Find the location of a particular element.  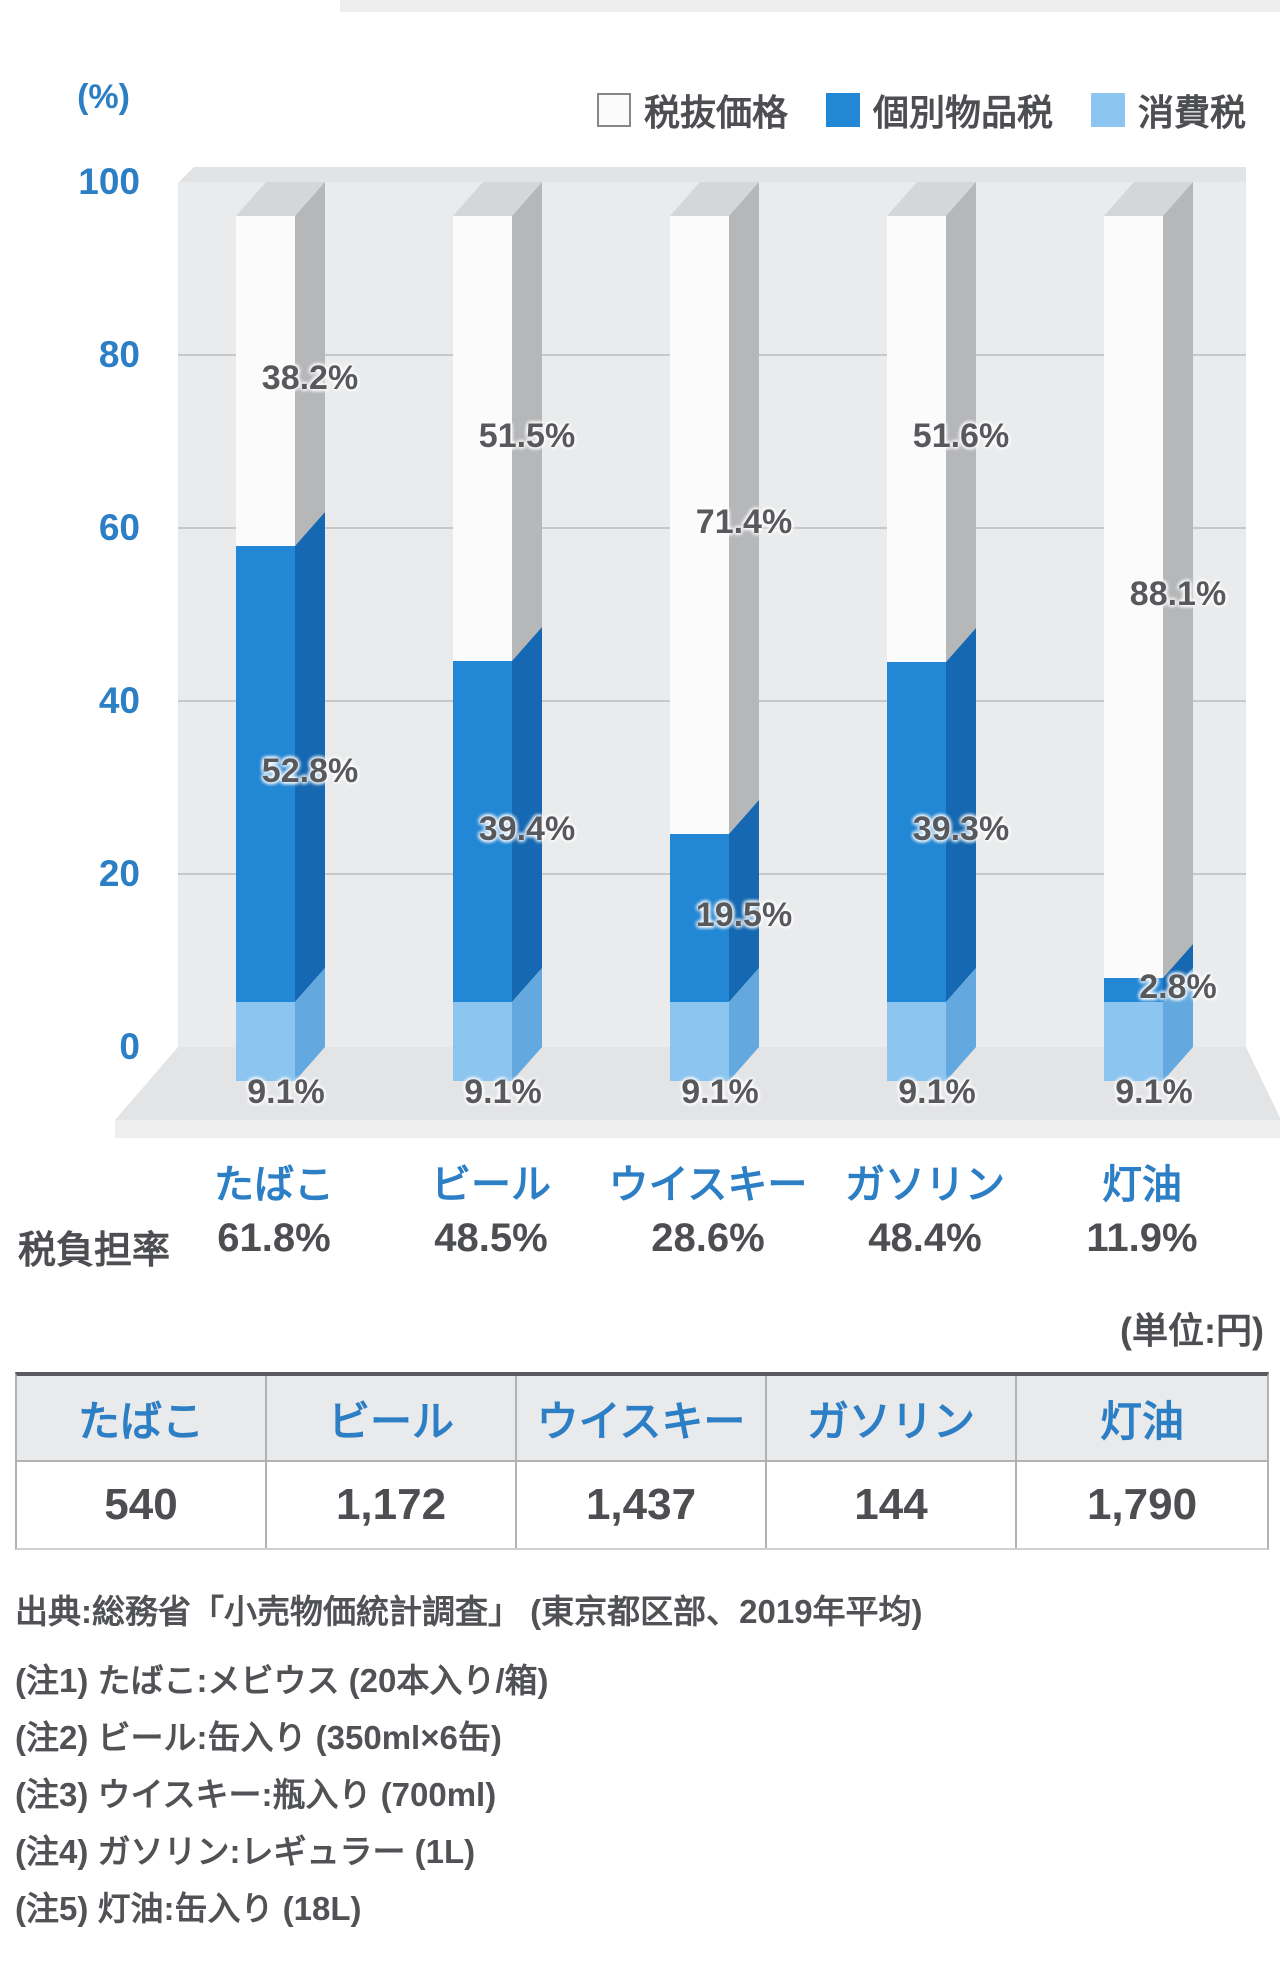

table-value-ウイスキー: 1,437 is located at coordinates (642, 1505).